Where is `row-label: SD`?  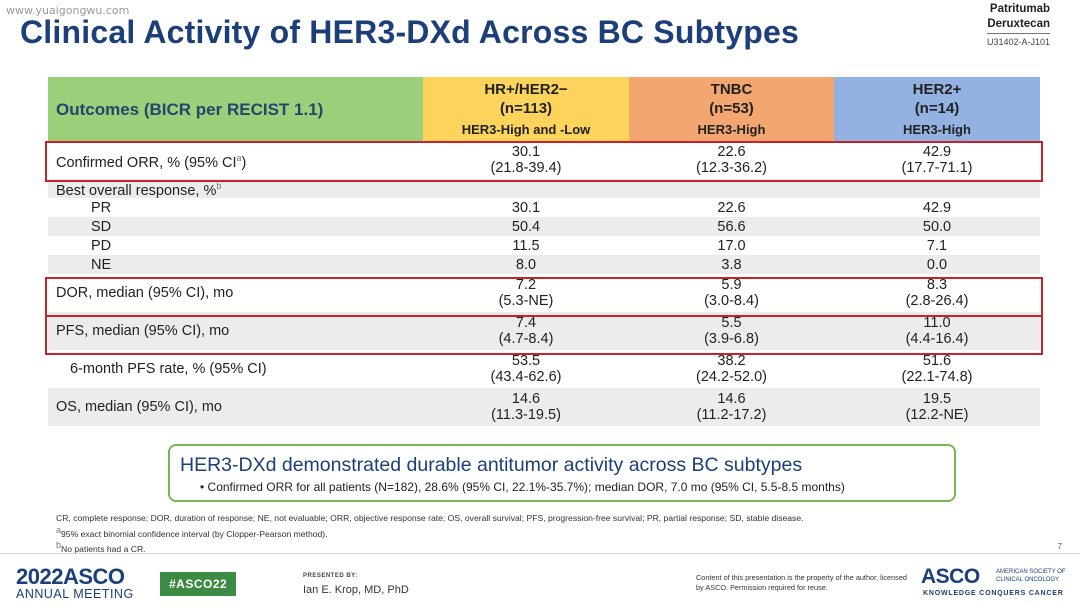
row-label: SD is located at coordinates (101, 226).